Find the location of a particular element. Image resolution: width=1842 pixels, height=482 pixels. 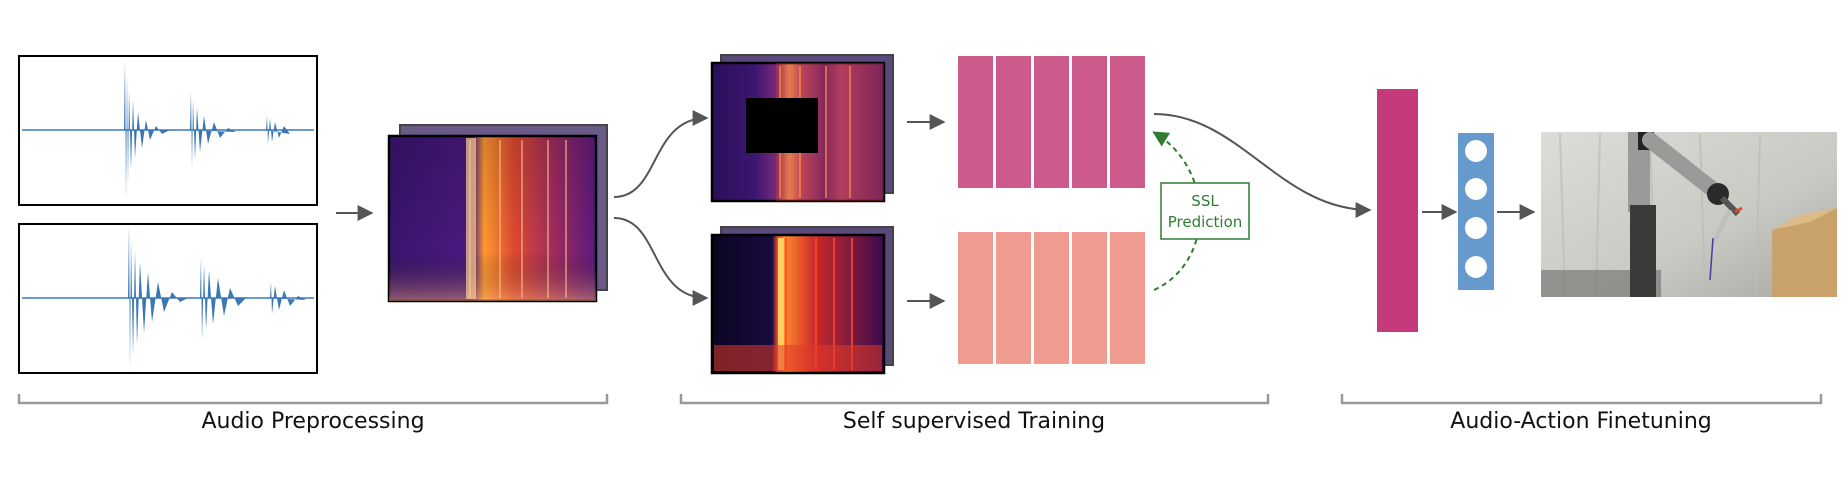

waveform-panel-bottom is located at coordinates (168, 298).